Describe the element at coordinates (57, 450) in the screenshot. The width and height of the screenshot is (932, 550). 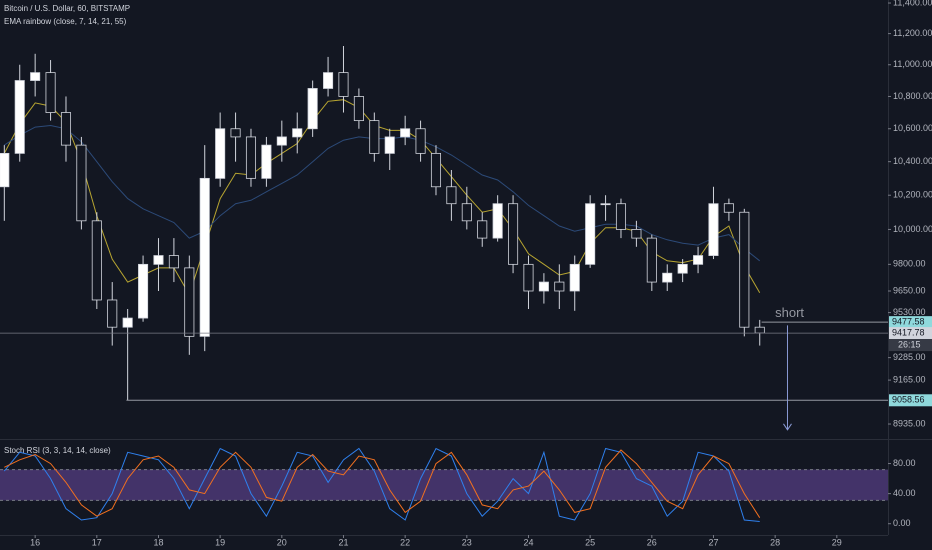
I see `indicator-label: Stoch RSI (3, 3, 14, 14, close)` at that location.